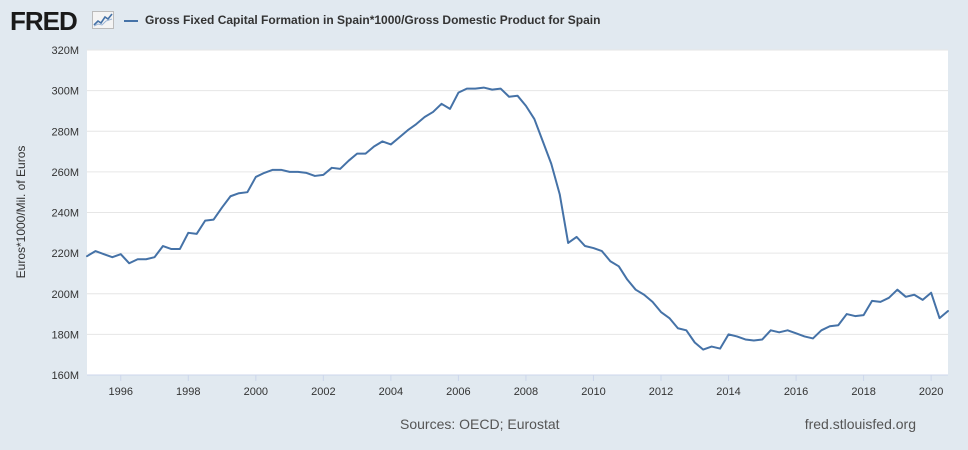 Image resolution: width=968 pixels, height=450 pixels. What do you see at coordinates (391, 392) in the screenshot?
I see `x-tick-label: 2004` at bounding box center [391, 392].